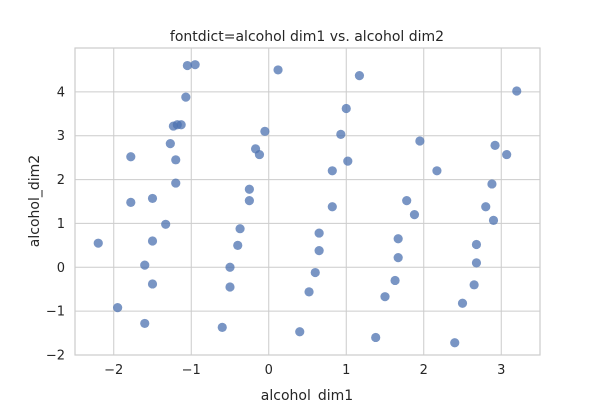  I want to click on x-axis-label: alcohol_dim1, so click(307, 394).